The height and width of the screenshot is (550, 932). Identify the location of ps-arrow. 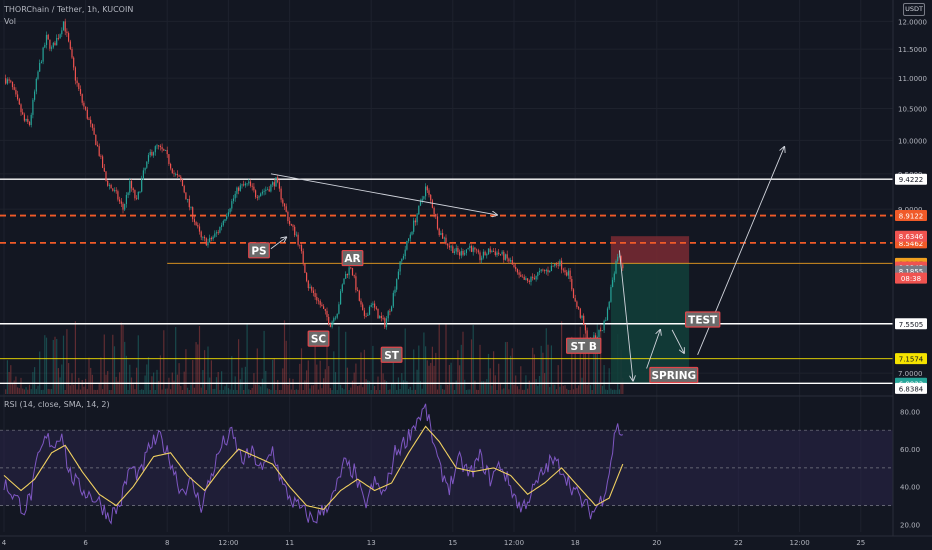
(278, 243).